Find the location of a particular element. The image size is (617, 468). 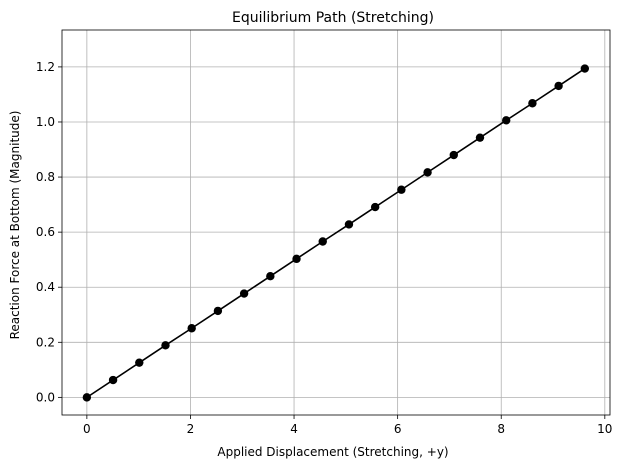

x-tick-label: 0 is located at coordinates (87, 429).